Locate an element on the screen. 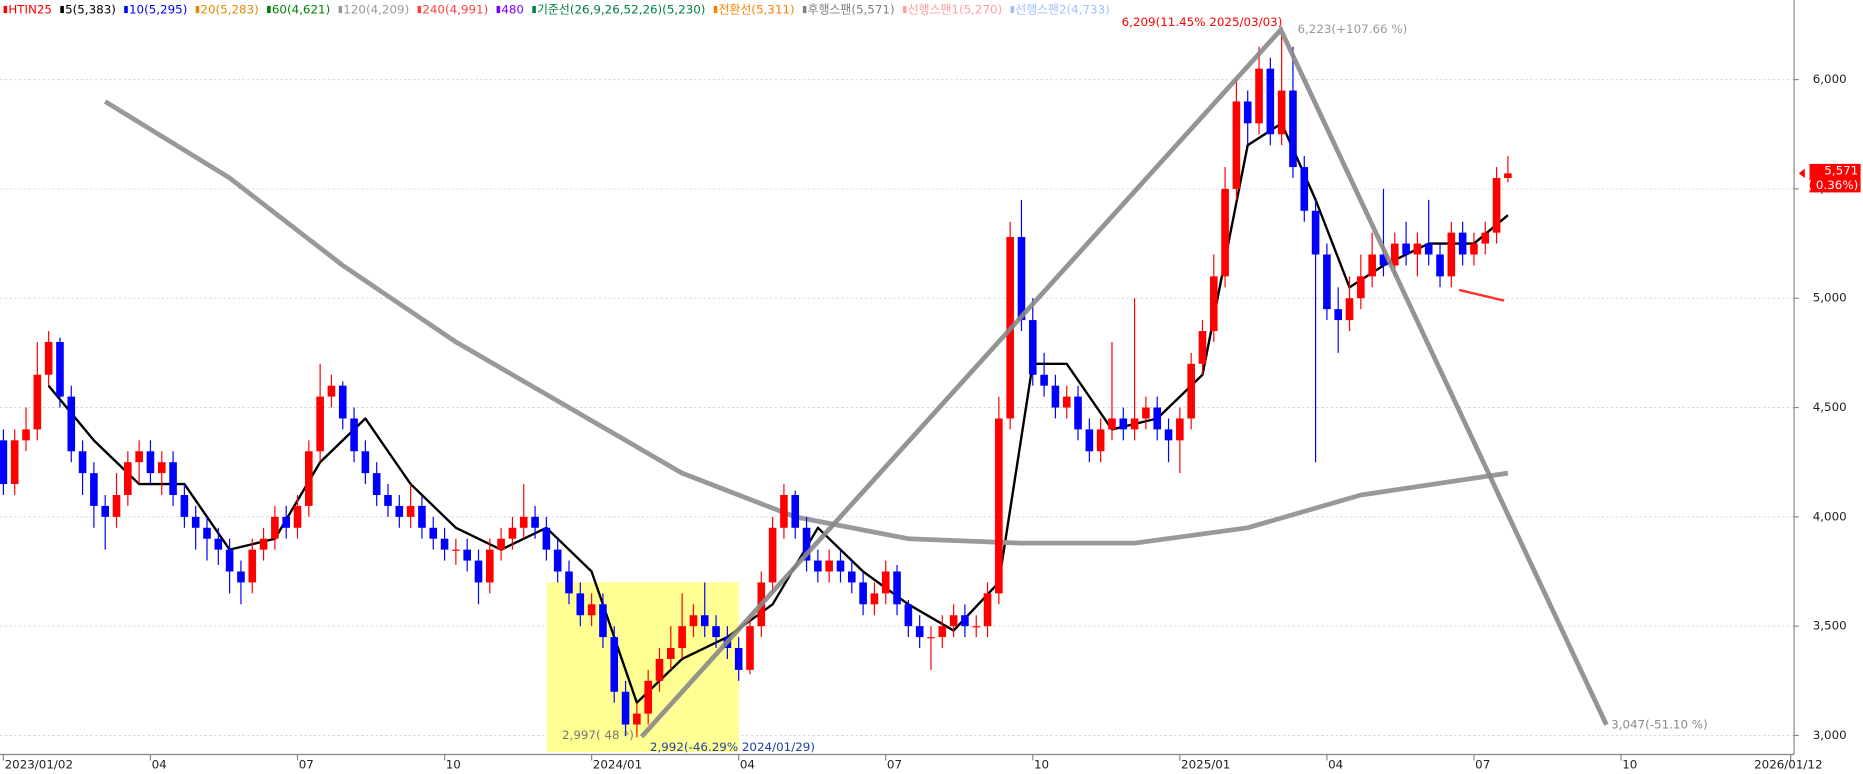 This screenshot has width=1863, height=774. low-date-label: 2,992(-46.29% 2024/01/29) is located at coordinates (732, 747).